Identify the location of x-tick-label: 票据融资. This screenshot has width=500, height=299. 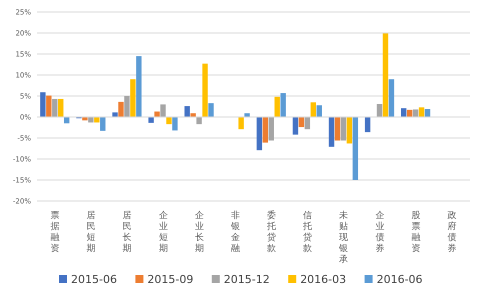
(55, 232).